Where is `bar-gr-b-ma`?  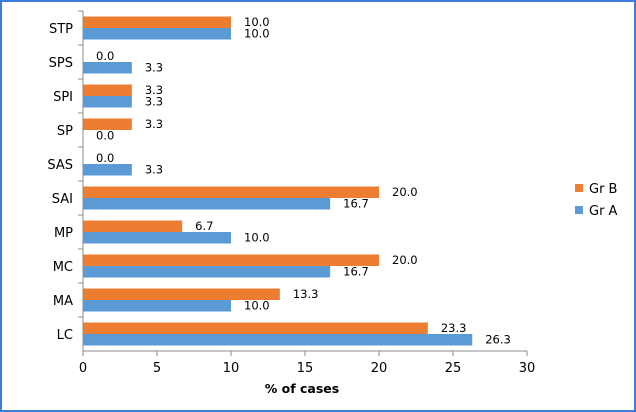
bar-gr-b-ma is located at coordinates (181, 294).